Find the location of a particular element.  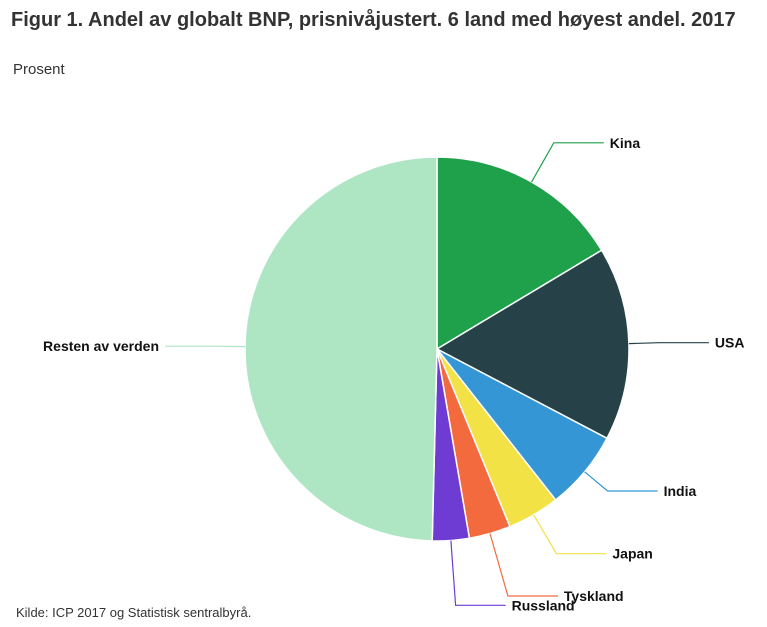

slice-label-japan: Japan is located at coordinates (632, 554).